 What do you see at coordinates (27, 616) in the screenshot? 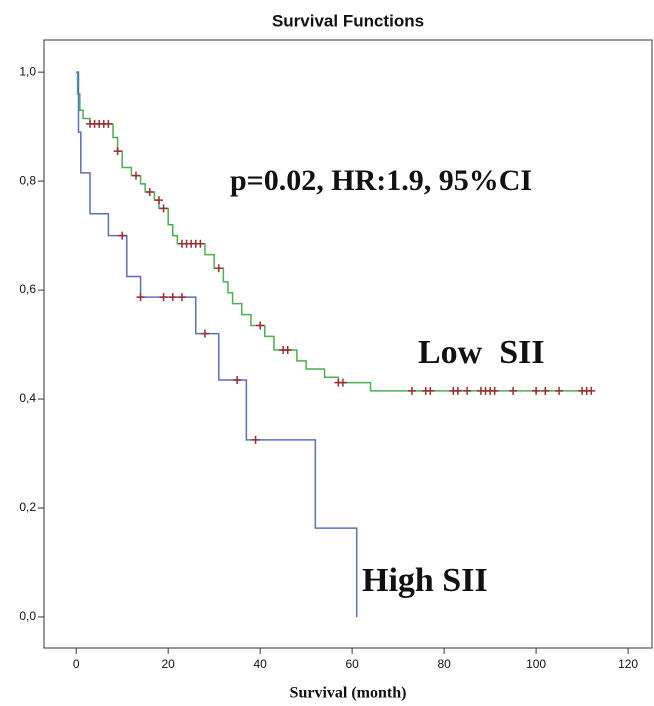
I see `y-tick-label: 0,0` at bounding box center [27, 616].